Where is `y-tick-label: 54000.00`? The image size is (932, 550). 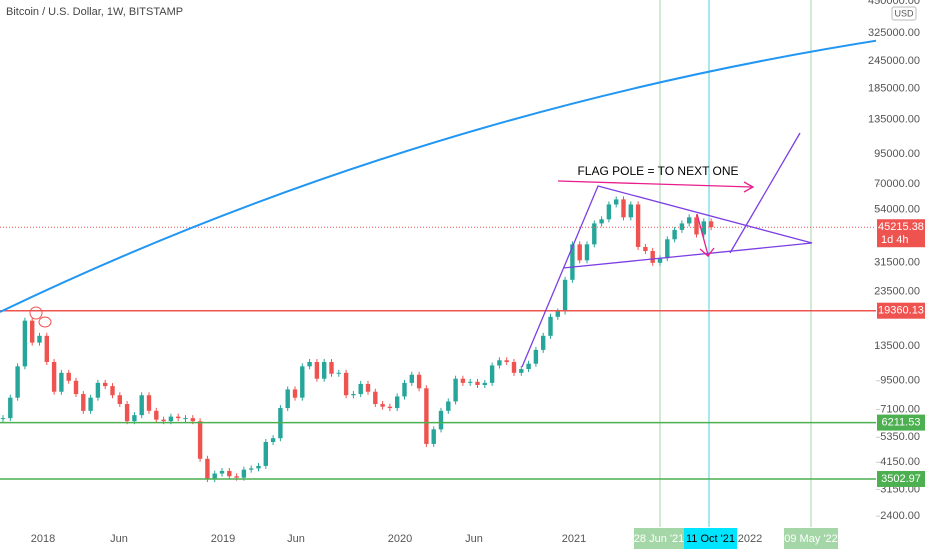
y-tick-label: 54000.00 is located at coordinates (897, 210).